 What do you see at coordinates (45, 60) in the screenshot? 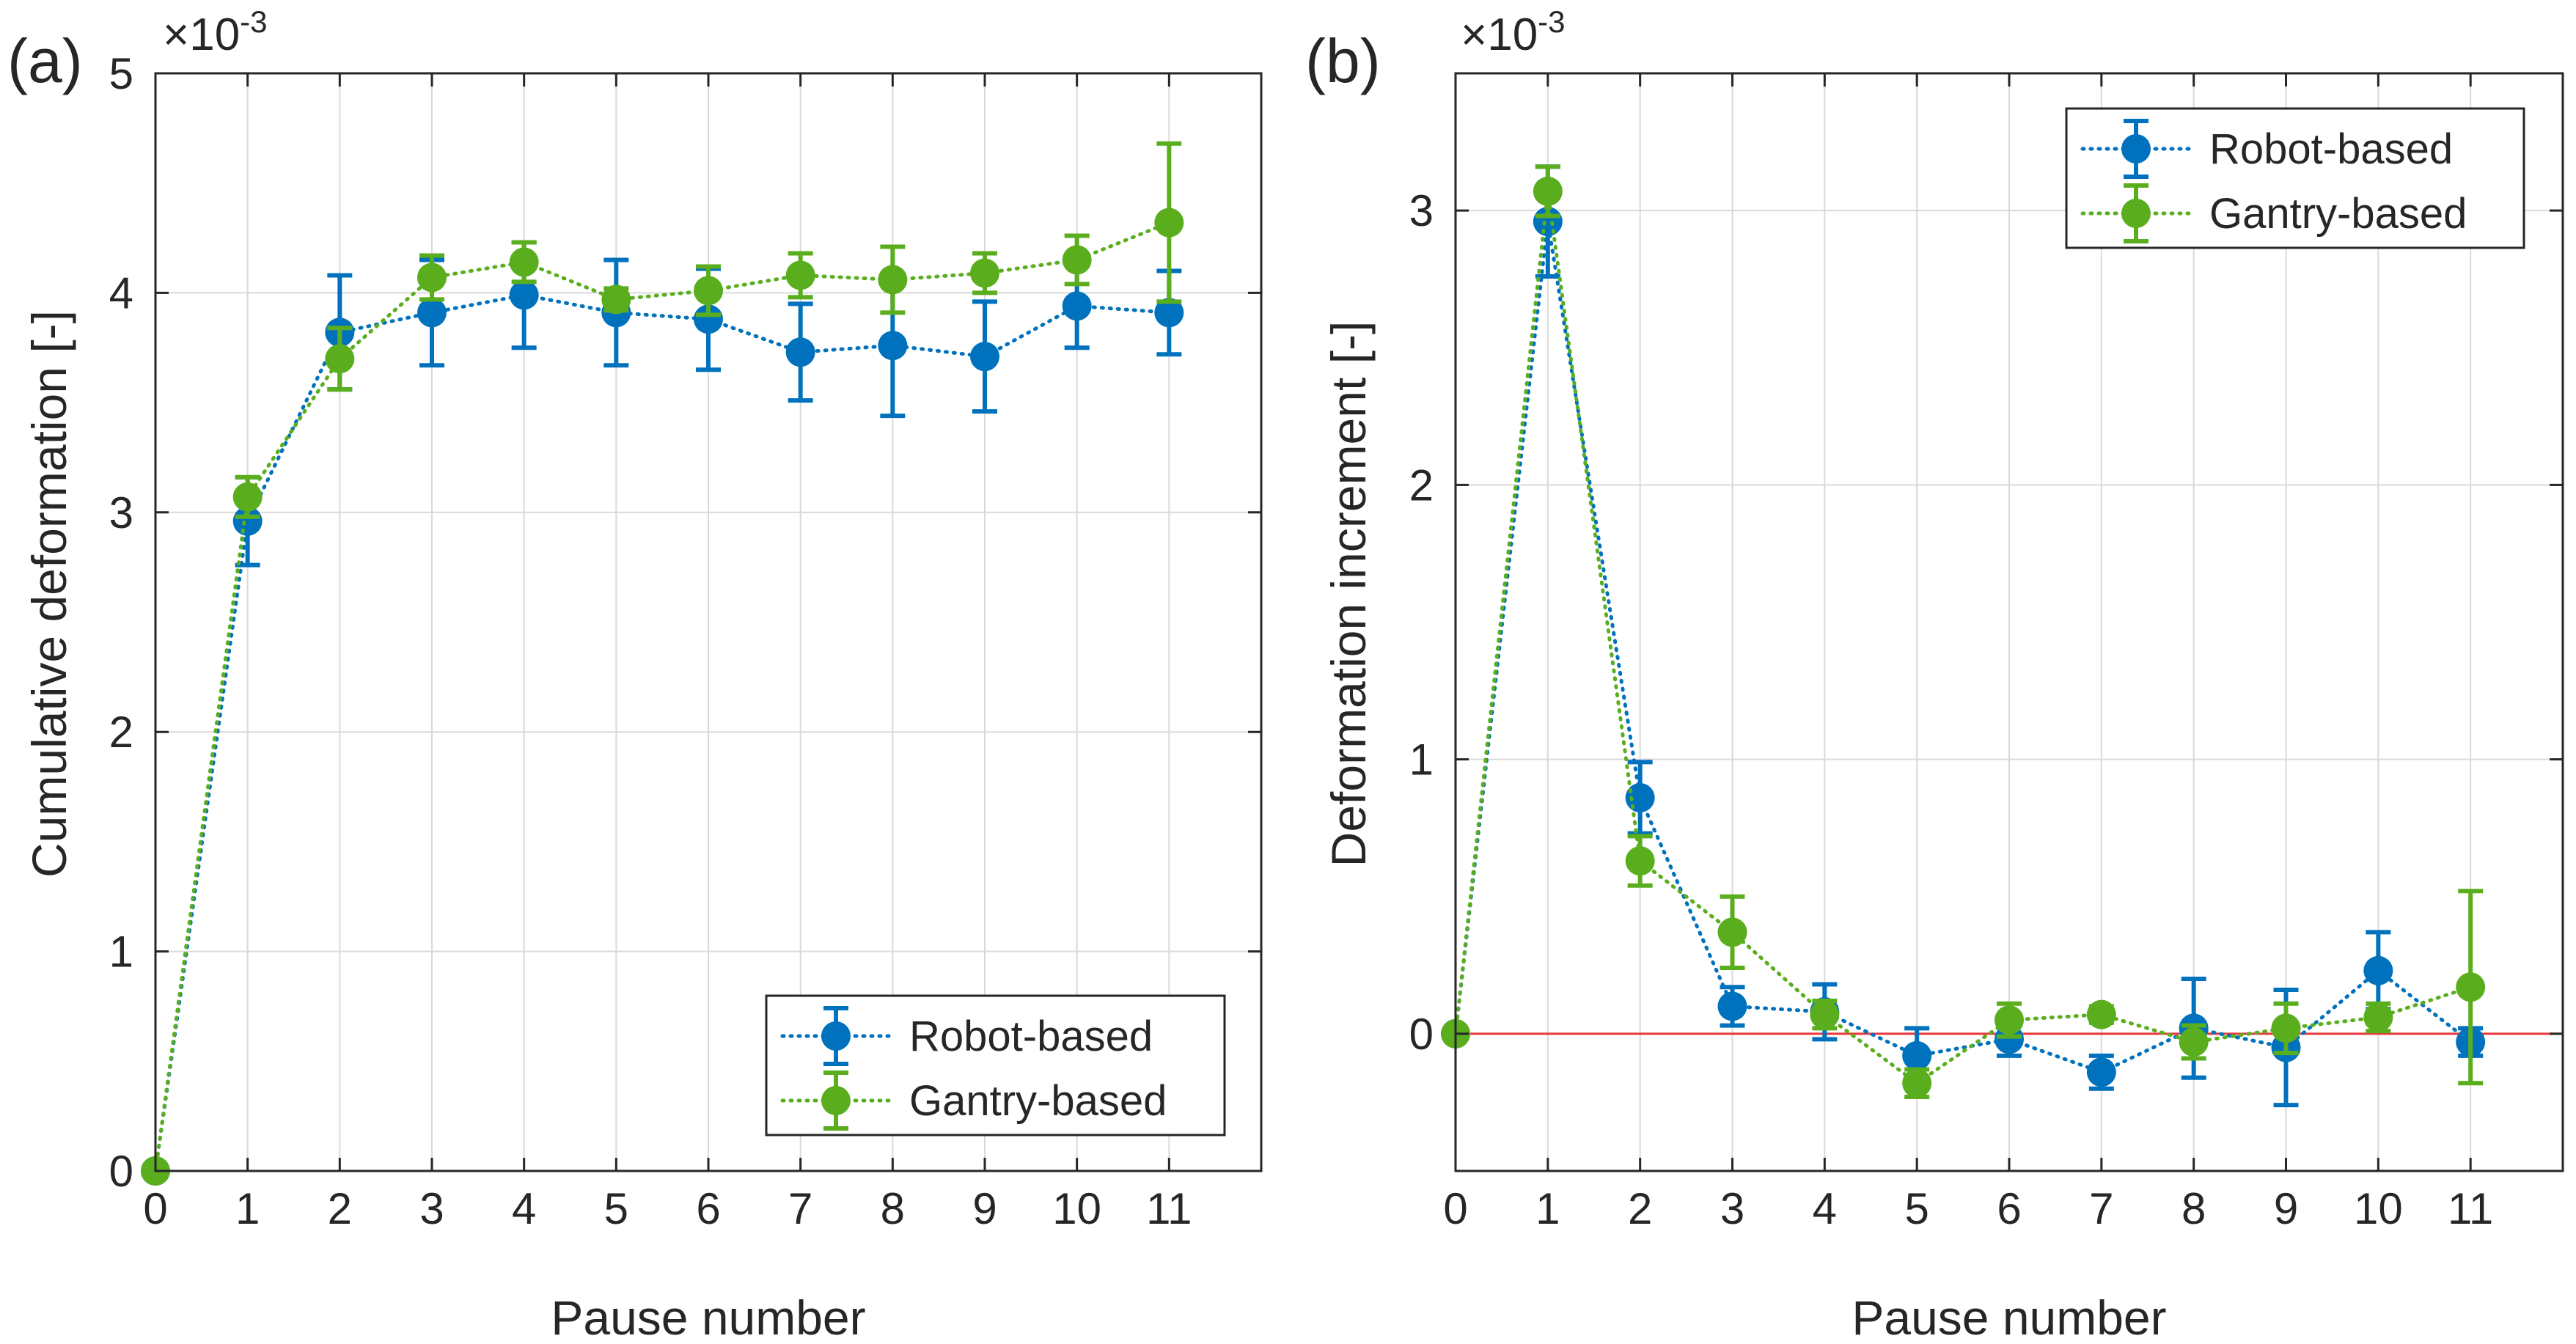
I see `panel-label-a: (a)` at bounding box center [45, 60].